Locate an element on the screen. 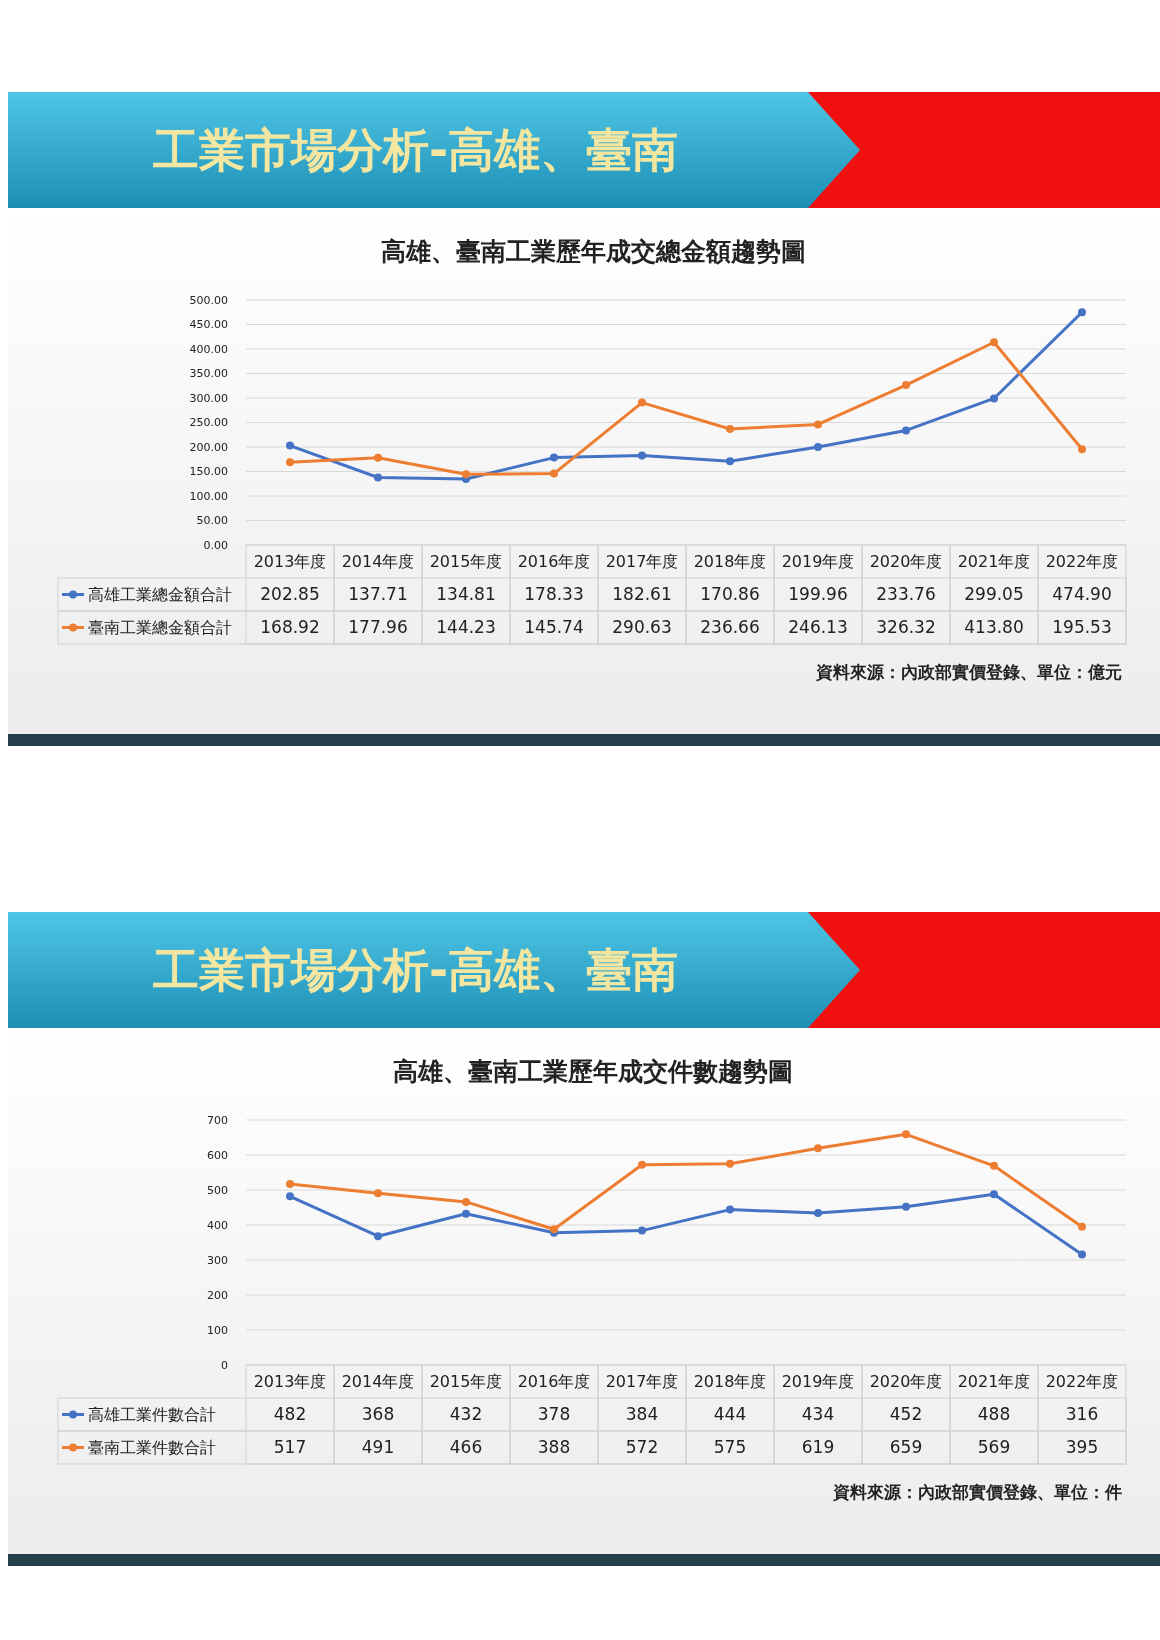 Image resolution: width=1160 pixels, height=1640 pixels. y-tick-label: 450.00 is located at coordinates (208, 325).